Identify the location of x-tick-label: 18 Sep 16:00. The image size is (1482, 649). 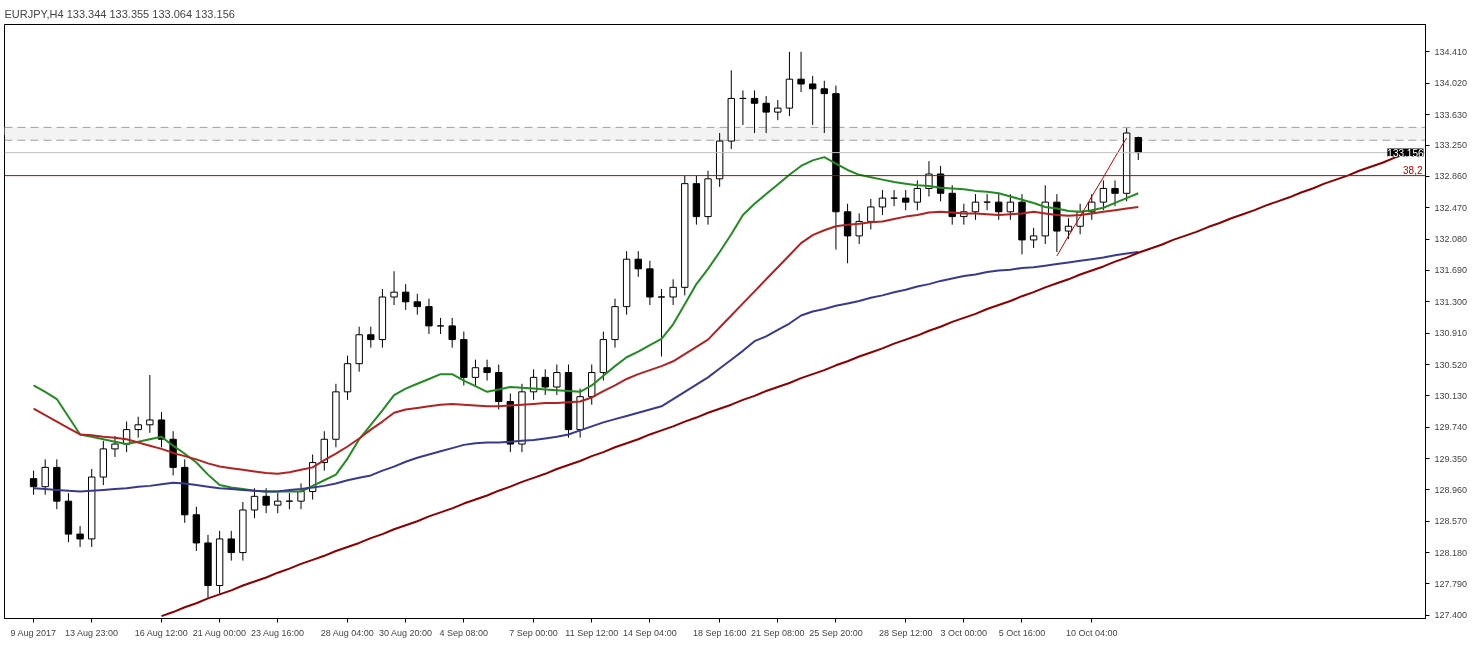
(719, 632).